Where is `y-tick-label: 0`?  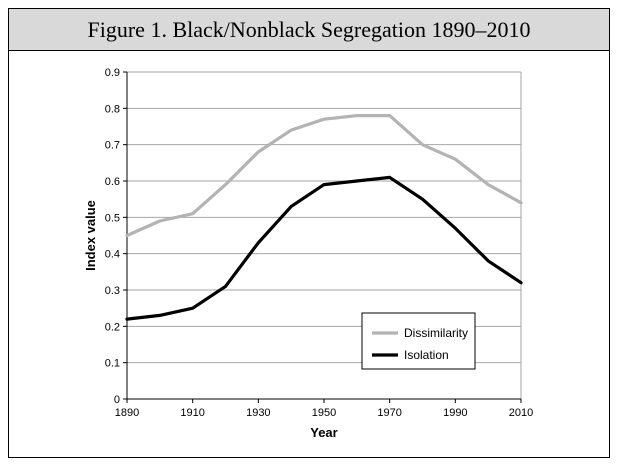 y-tick-label: 0 is located at coordinates (117, 400).